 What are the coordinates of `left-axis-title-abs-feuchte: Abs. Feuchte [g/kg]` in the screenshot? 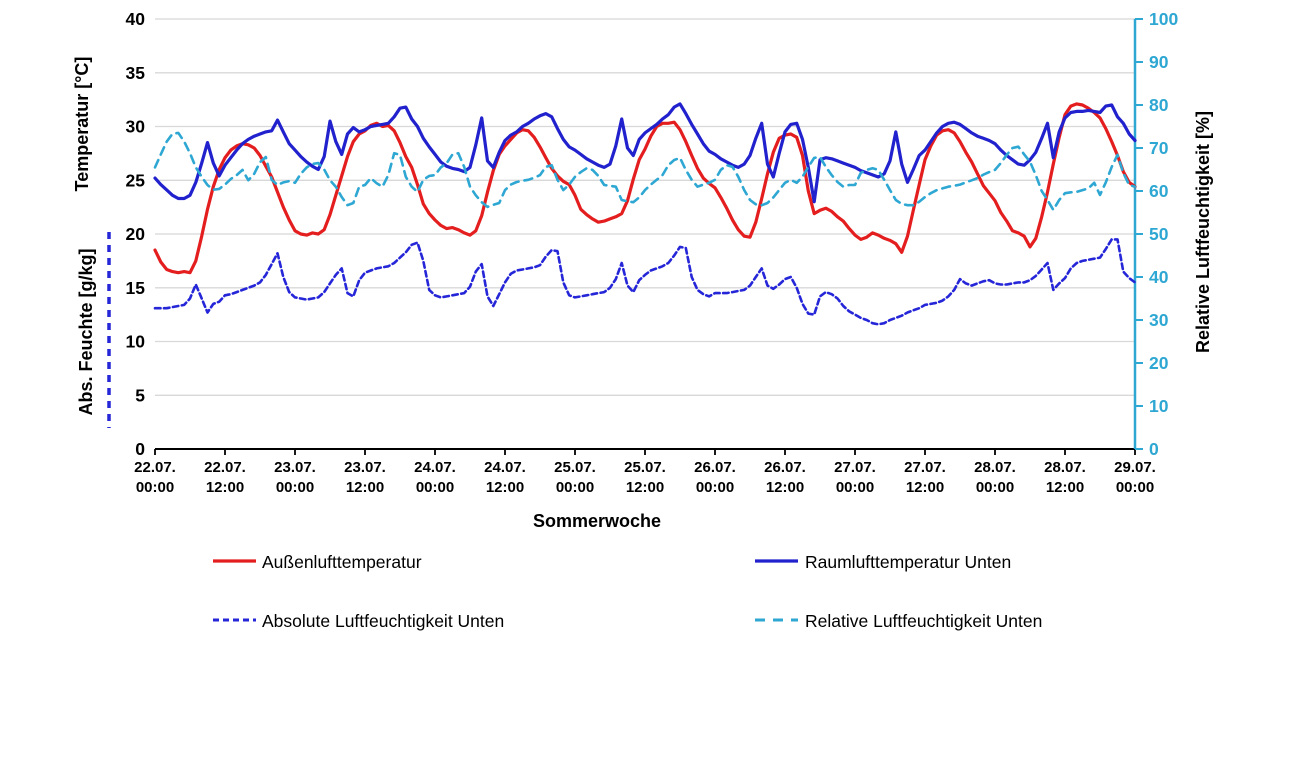 It's located at (86, 331).